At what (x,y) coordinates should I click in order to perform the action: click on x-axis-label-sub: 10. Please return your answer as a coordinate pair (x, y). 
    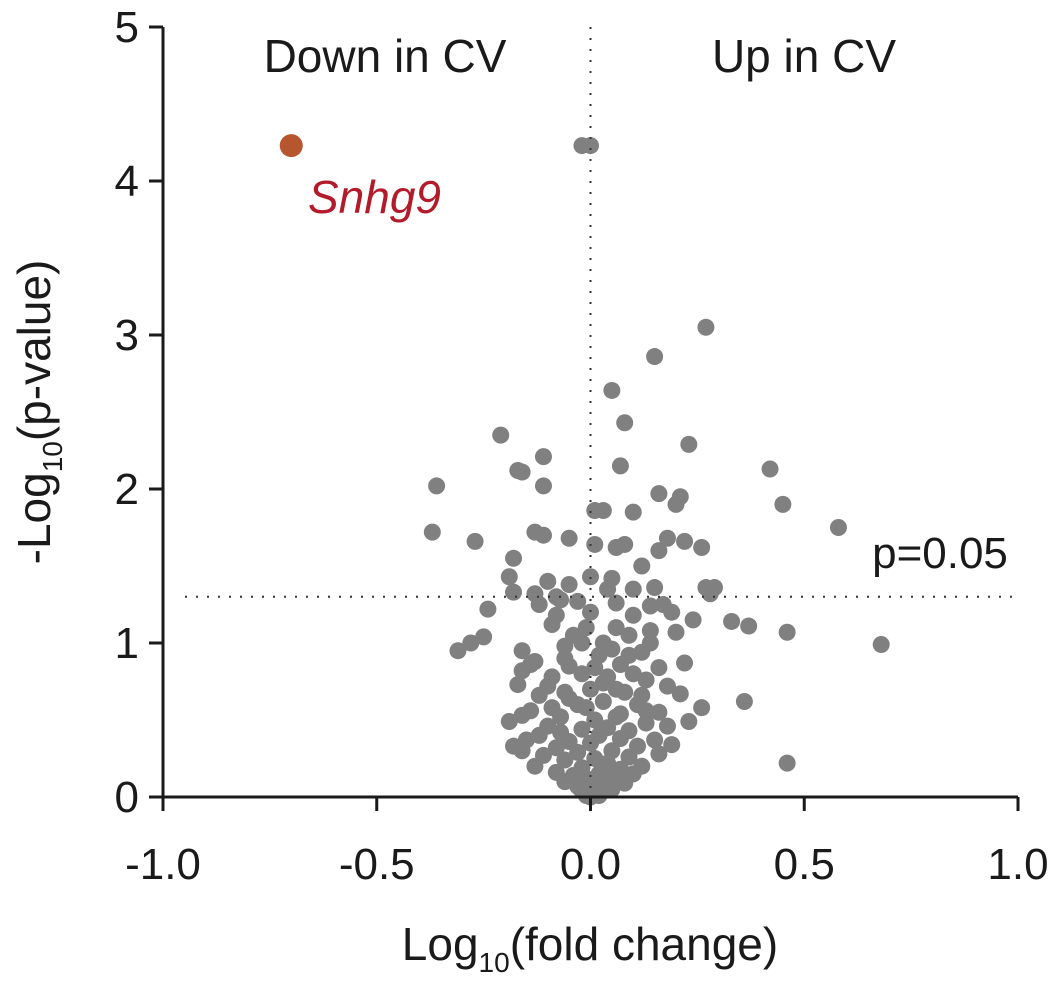
    Looking at the image, I should click on (494, 962).